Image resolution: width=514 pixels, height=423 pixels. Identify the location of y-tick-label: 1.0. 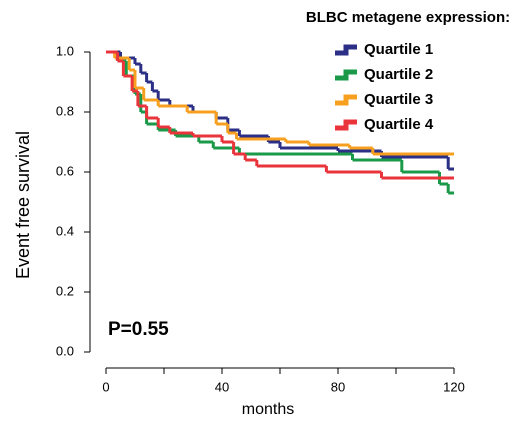
(65, 50).